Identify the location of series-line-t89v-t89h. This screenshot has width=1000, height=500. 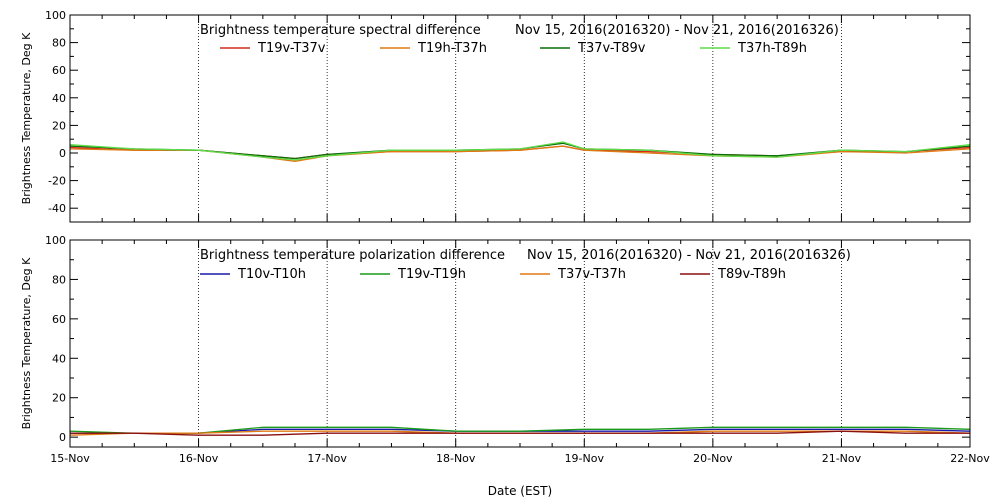
(520, 433).